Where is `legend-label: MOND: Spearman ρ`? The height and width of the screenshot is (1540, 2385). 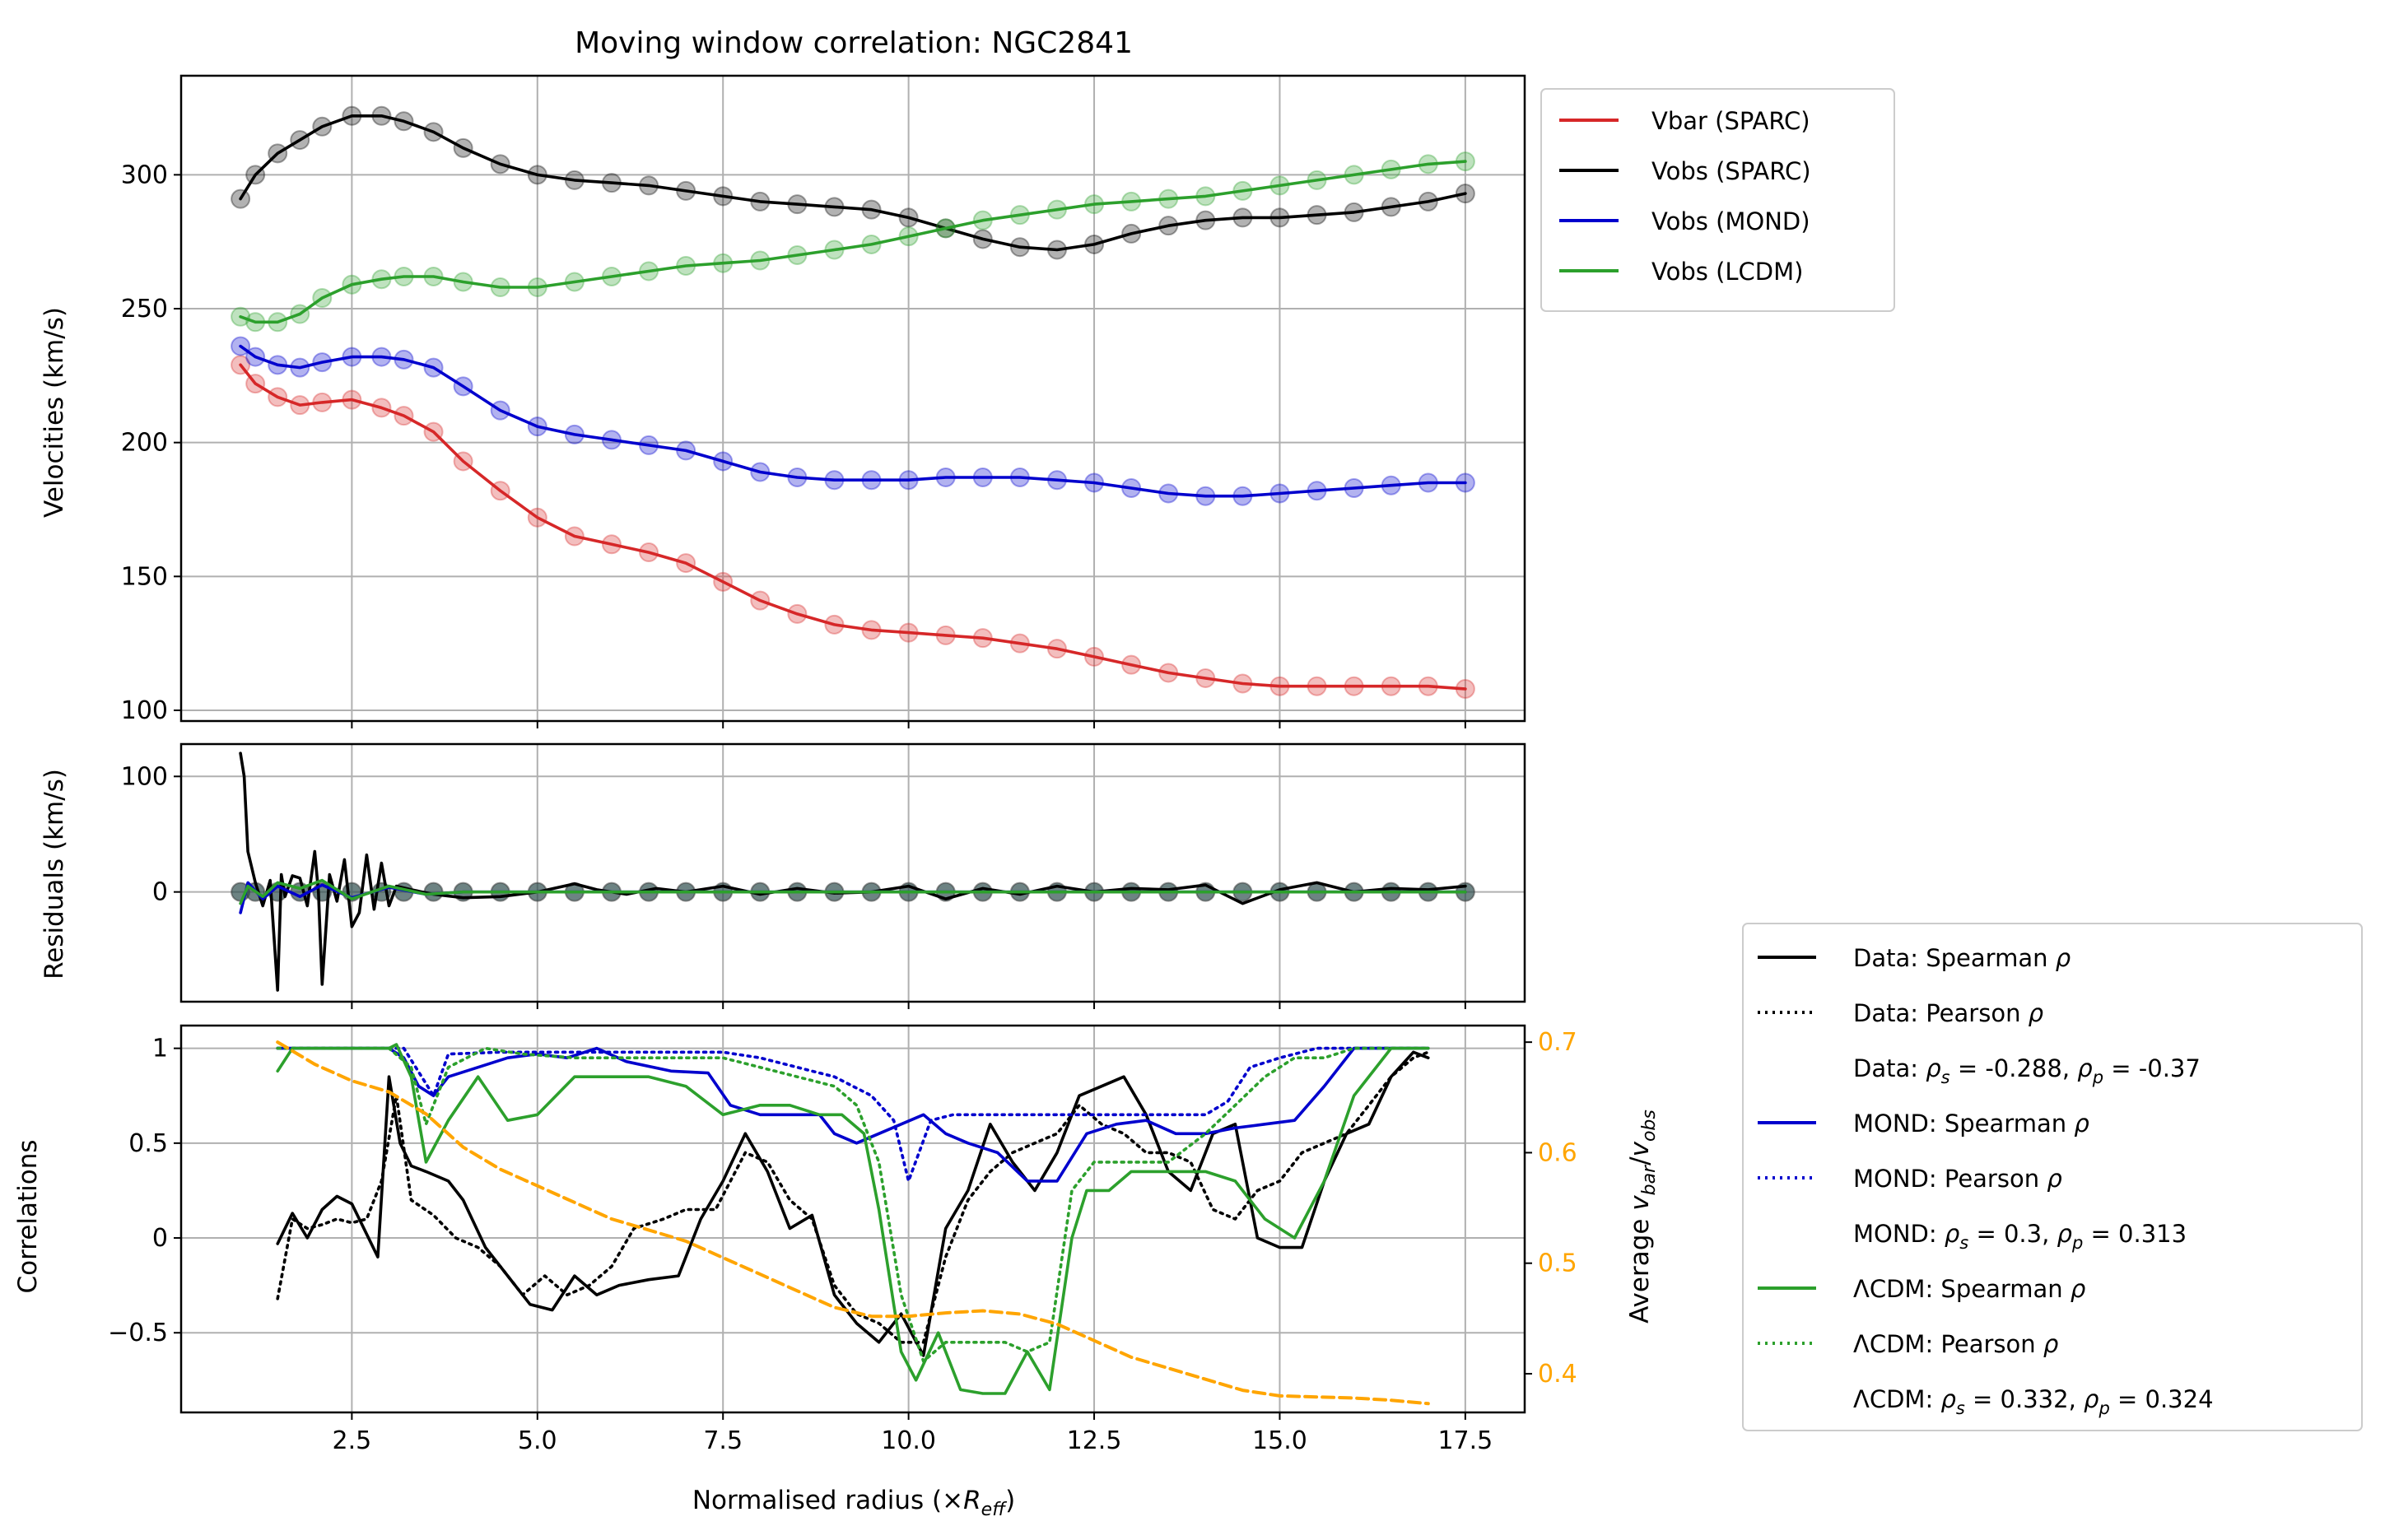
legend-label: MOND: Spearman ρ is located at coordinates (1971, 1124).